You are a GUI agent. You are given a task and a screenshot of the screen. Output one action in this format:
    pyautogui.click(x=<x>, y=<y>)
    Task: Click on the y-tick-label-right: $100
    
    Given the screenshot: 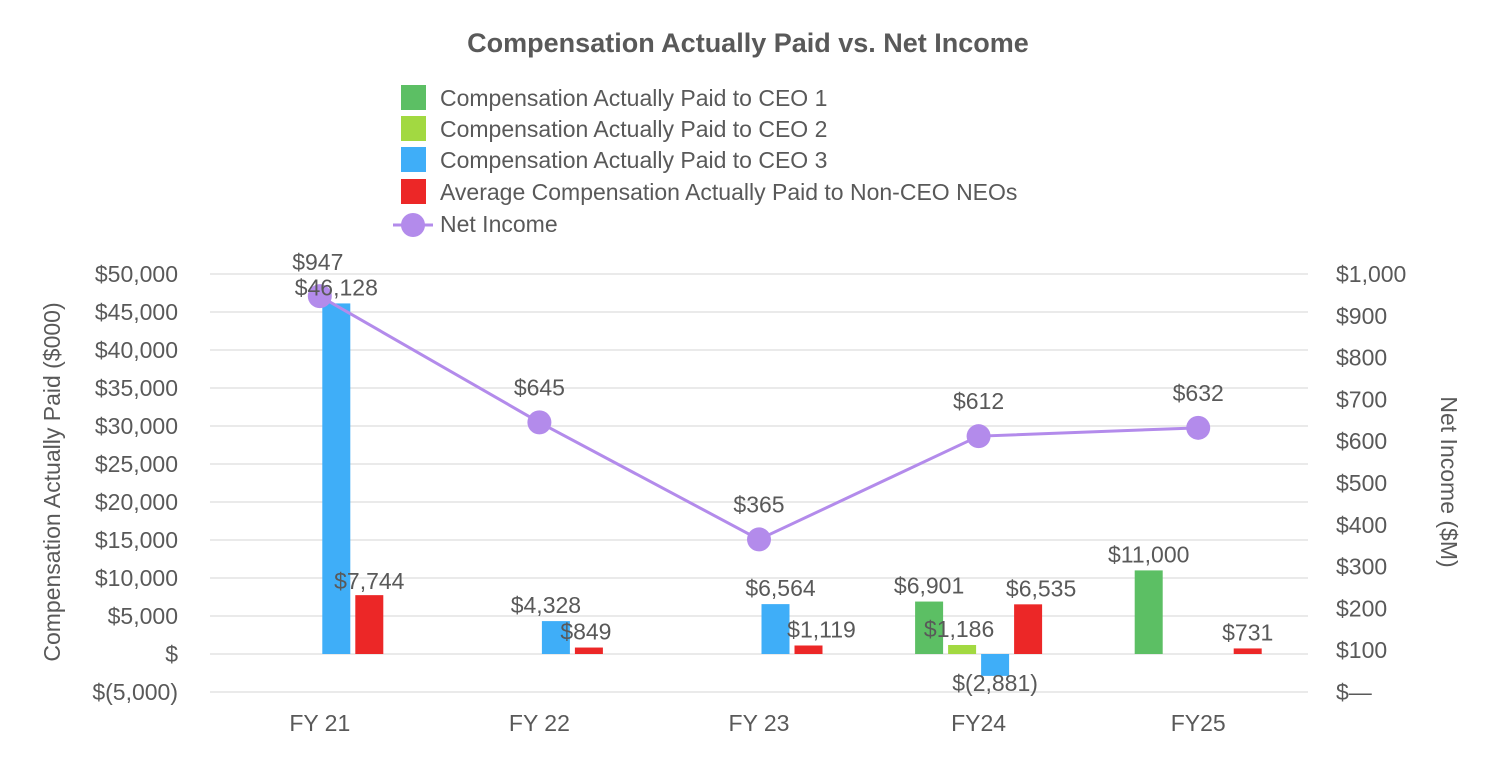 What is the action you would take?
    pyautogui.click(x=1361, y=650)
    